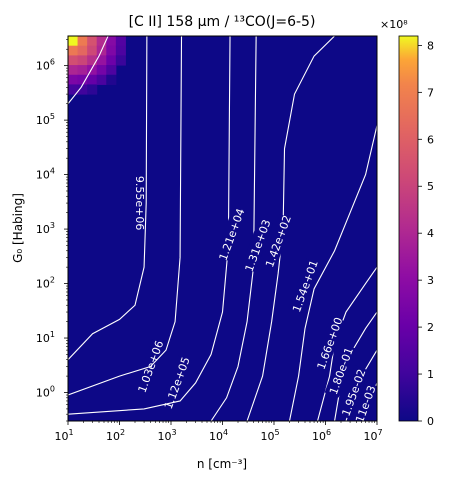 Image resolution: width=466 pixels, height=489 pixels. I want to click on peak-heat-cells, so click(97, 65).